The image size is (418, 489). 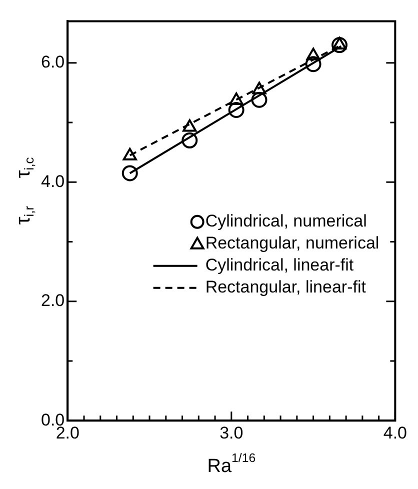 What do you see at coordinates (285, 287) in the screenshot?
I see `legend-label: Rectangular, linear-fit` at bounding box center [285, 287].